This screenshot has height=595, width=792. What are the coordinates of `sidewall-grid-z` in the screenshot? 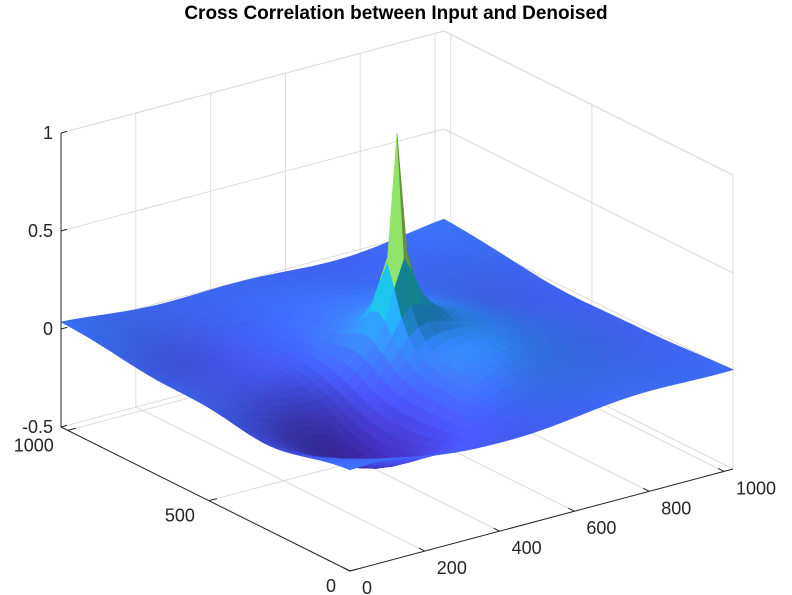 It's located at (588, 201).